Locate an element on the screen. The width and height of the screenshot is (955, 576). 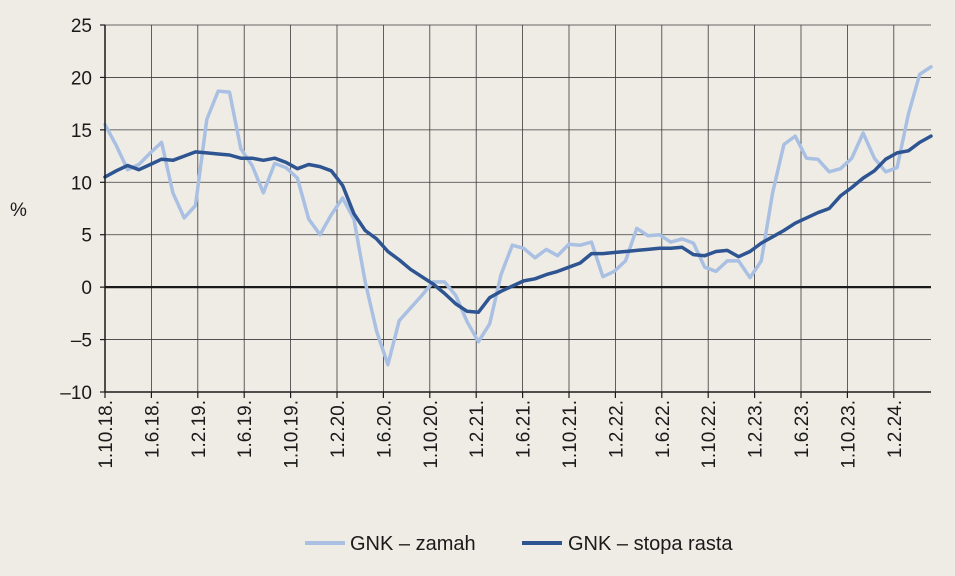
x-tick-label: 1.6.21. is located at coordinates (524, 429).